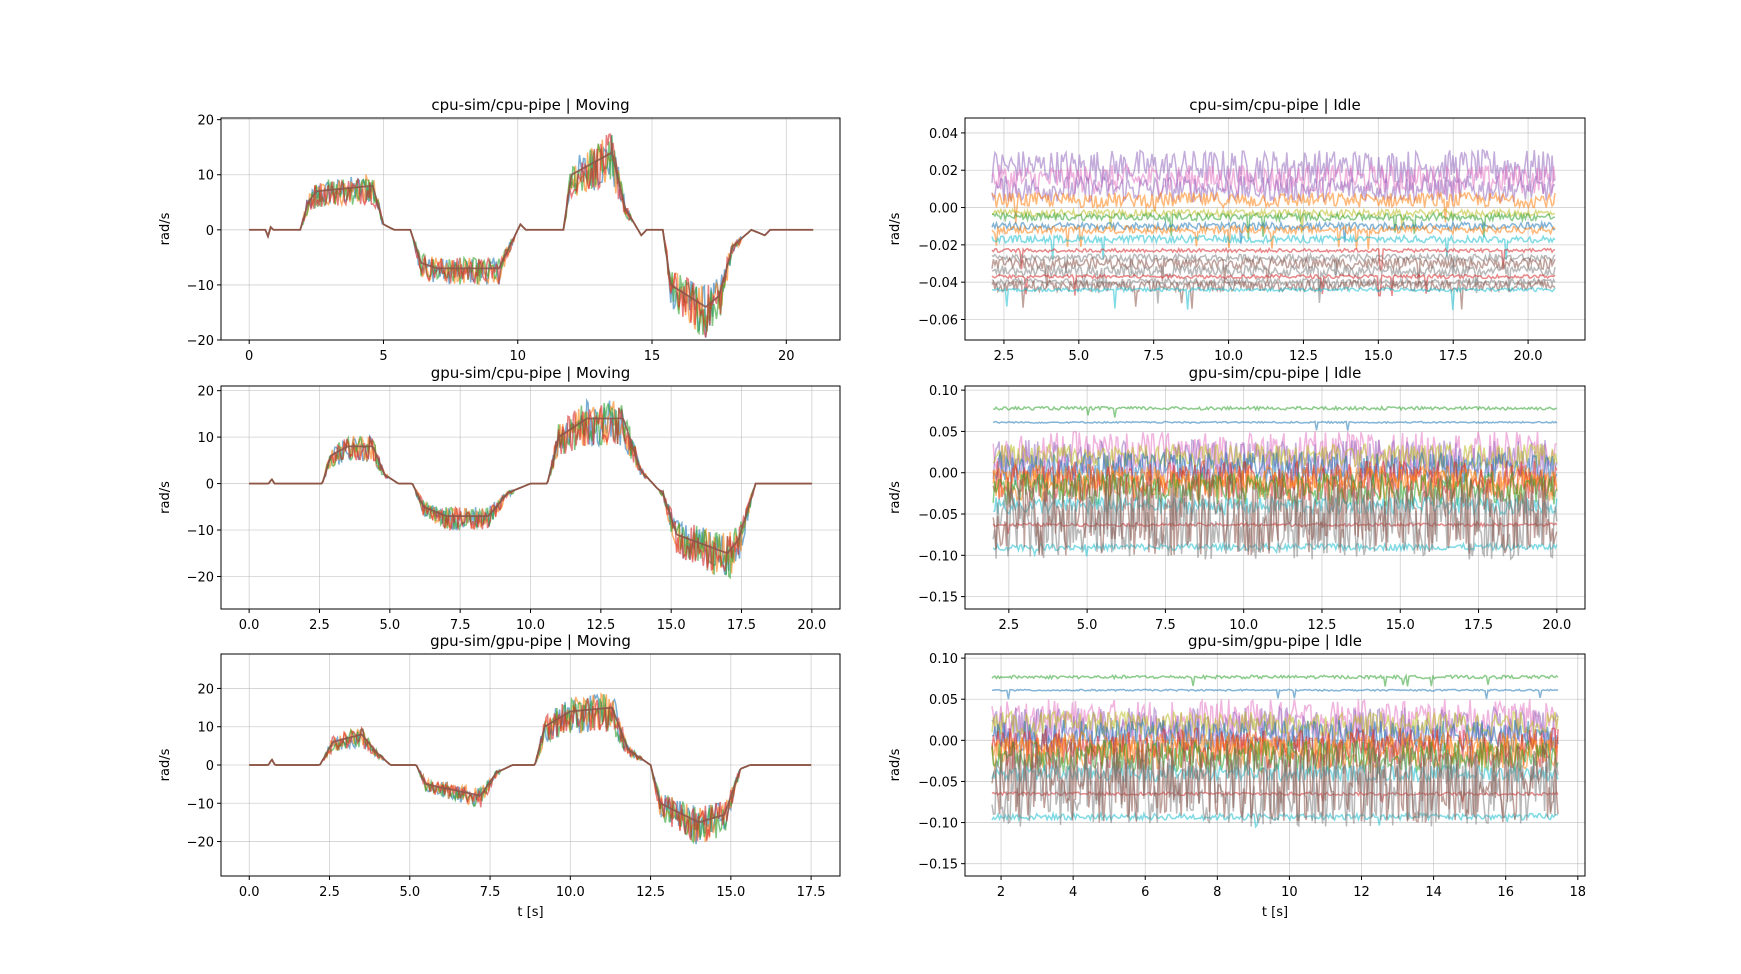 This screenshot has width=1741, height=974. I want to click on x-tick-label: 0, so click(249, 356).